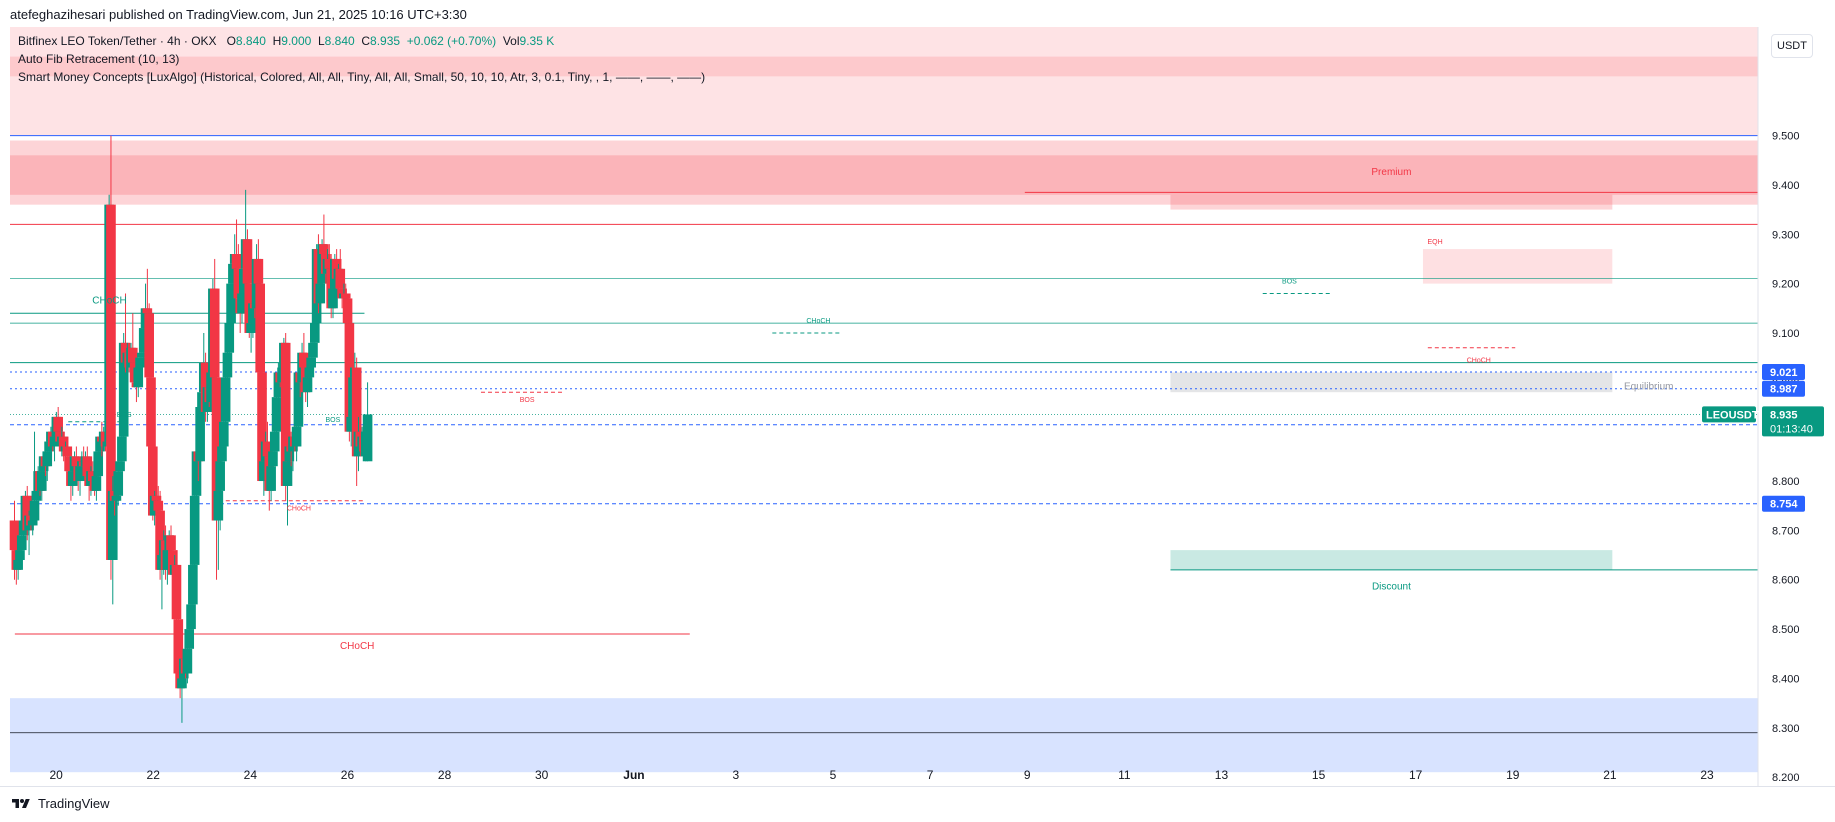 This screenshot has height=822, width=1835. What do you see at coordinates (930, 775) in the screenshot?
I see `x-tick-label: 7` at bounding box center [930, 775].